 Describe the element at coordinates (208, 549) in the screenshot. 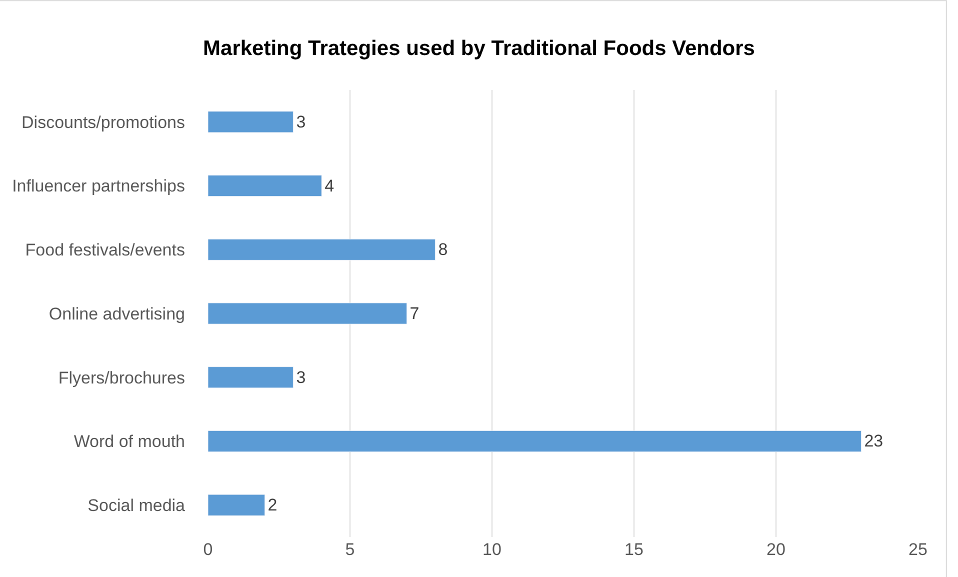

I see `x-tick-label: 0` at that location.